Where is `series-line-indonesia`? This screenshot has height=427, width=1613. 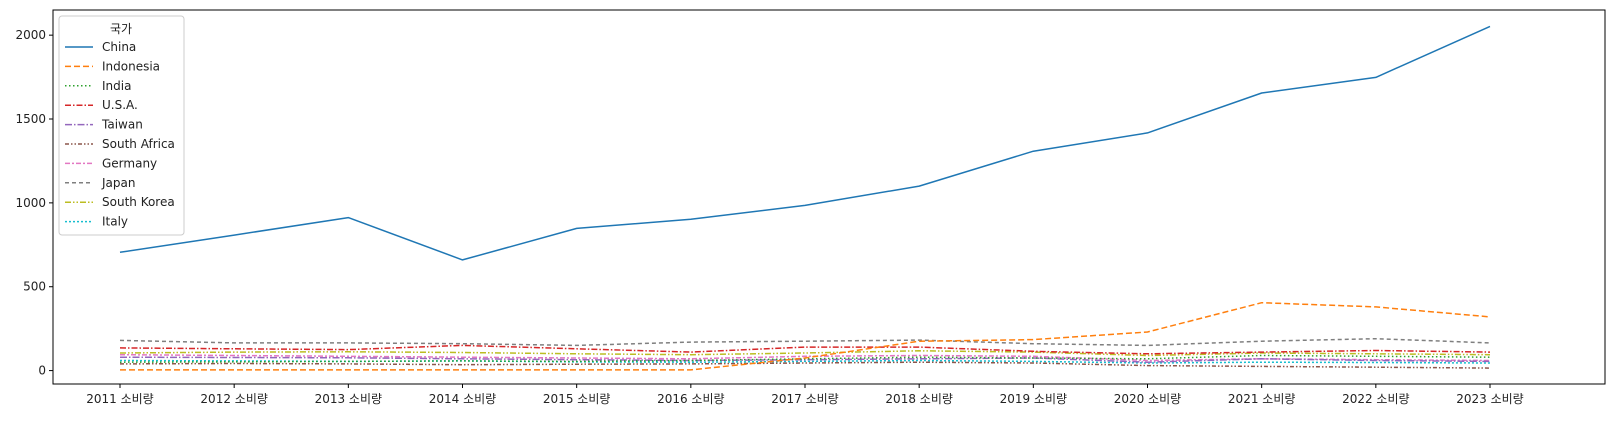
series-line-indonesia is located at coordinates (805, 336).